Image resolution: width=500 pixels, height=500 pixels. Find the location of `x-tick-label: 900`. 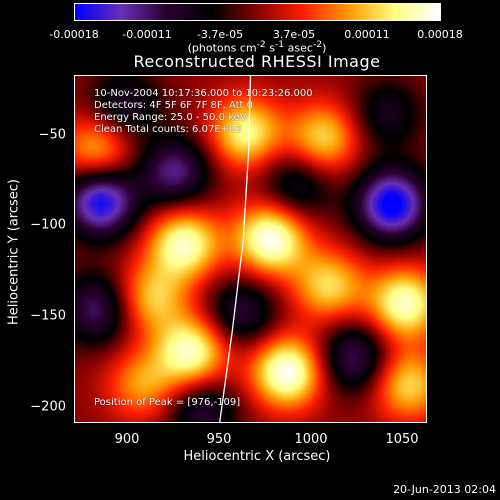

x-tick-label: 900 is located at coordinates (127, 439).